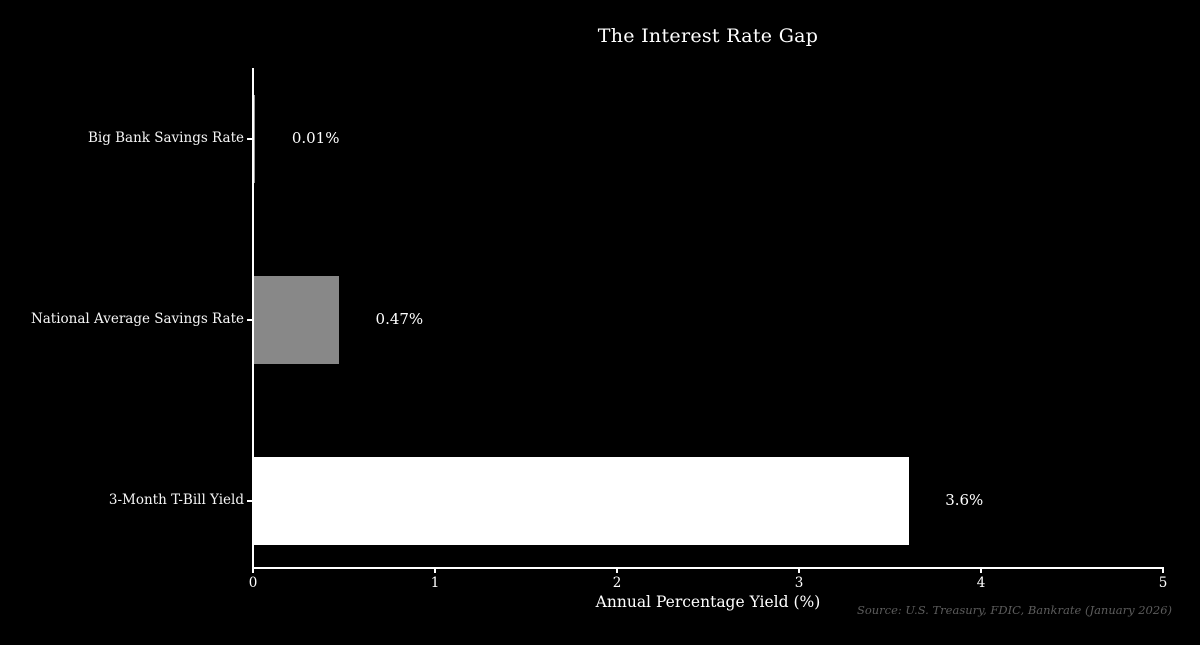 This screenshot has width=1200, height=645. I want to click on x-axis-spine, so click(708, 568).